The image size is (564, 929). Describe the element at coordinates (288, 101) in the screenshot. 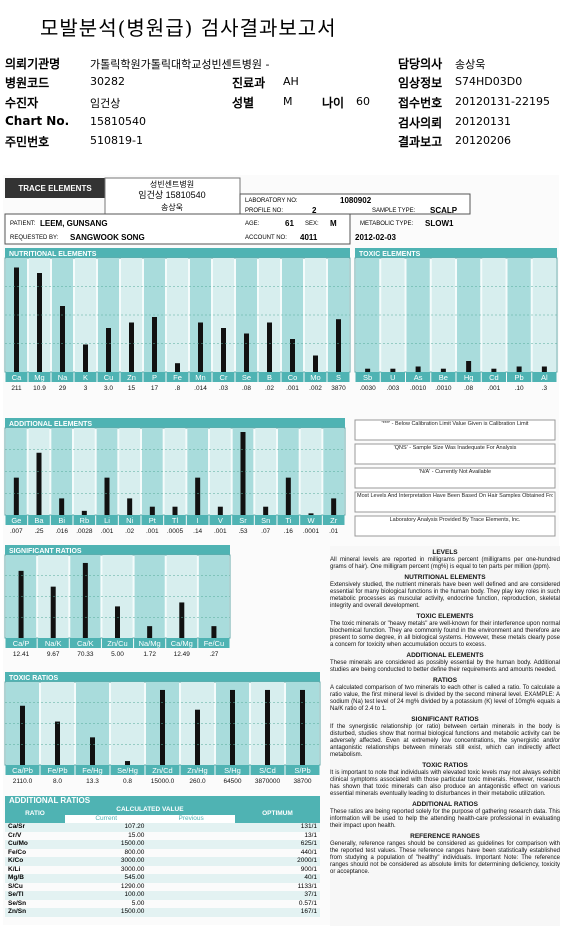

I see `info-value: M` at that location.